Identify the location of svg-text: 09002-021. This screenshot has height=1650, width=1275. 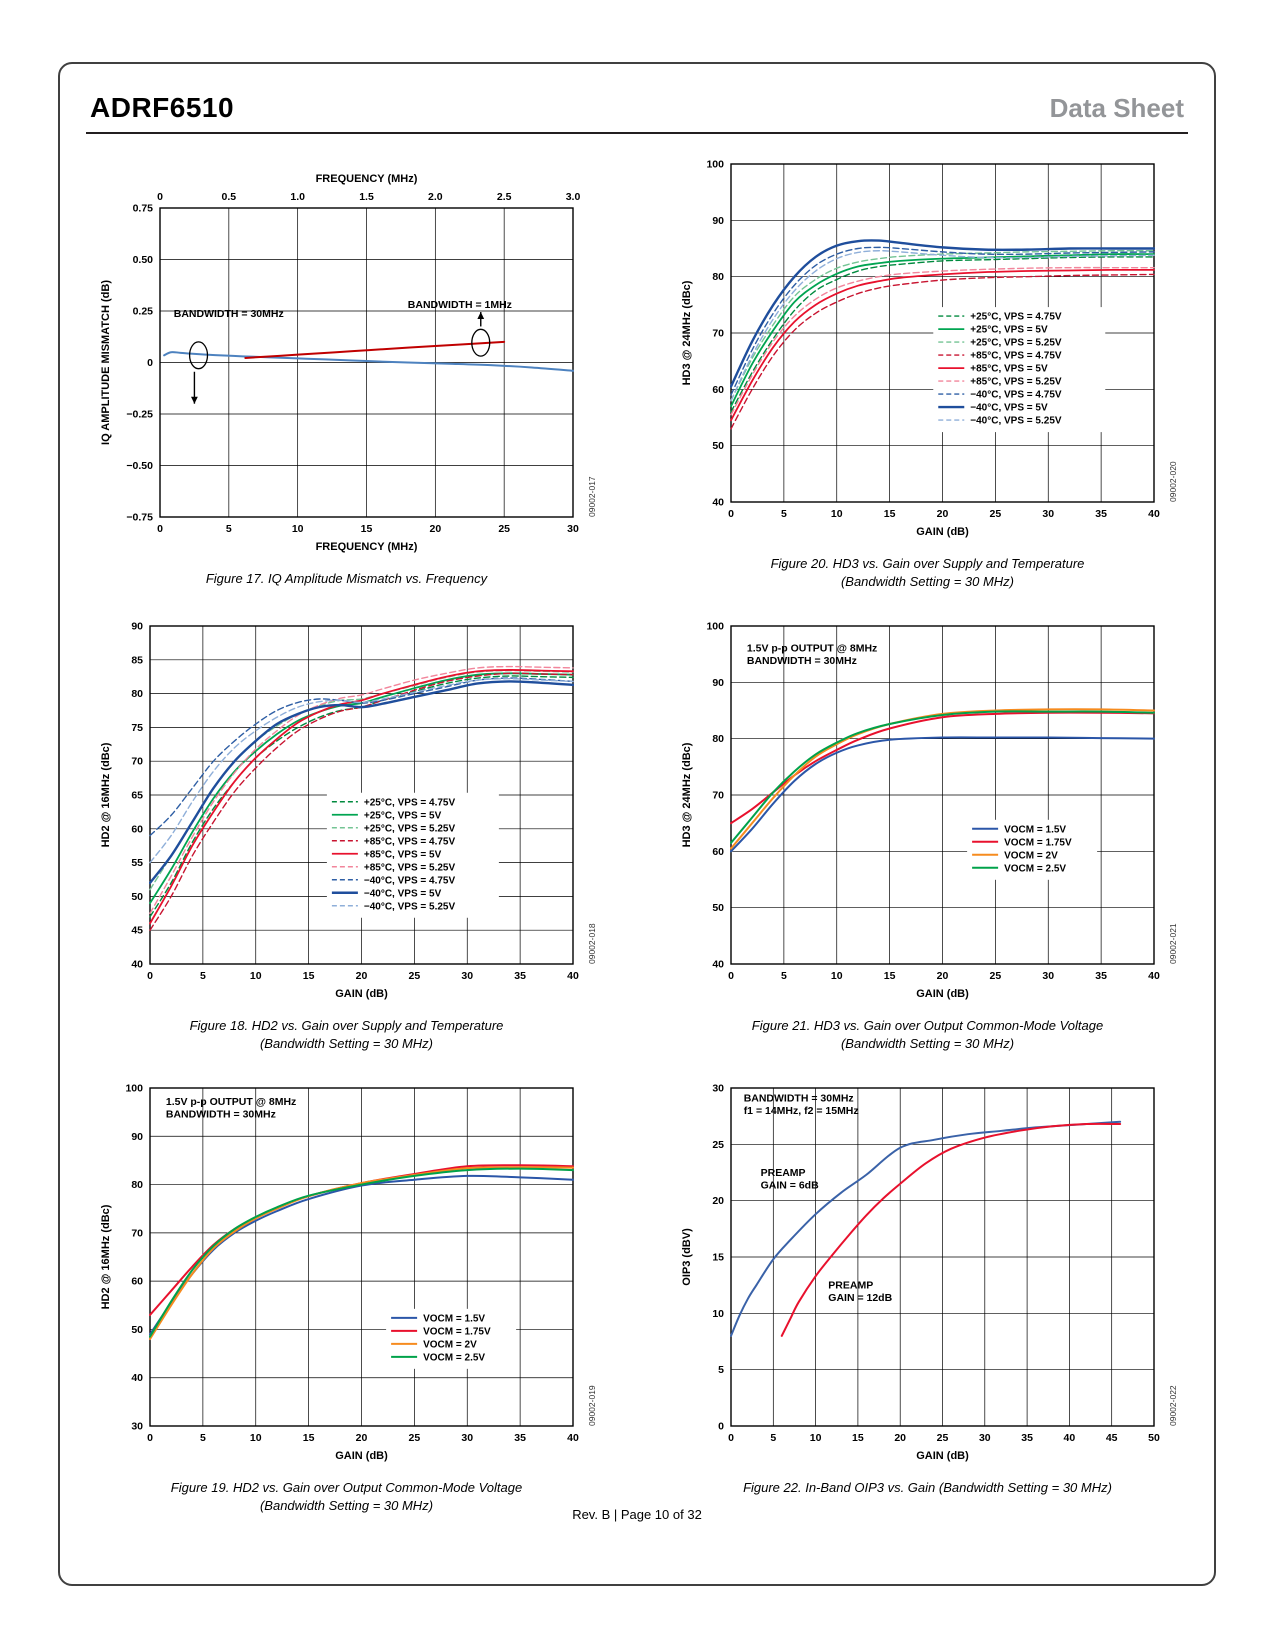
(1173, 943).